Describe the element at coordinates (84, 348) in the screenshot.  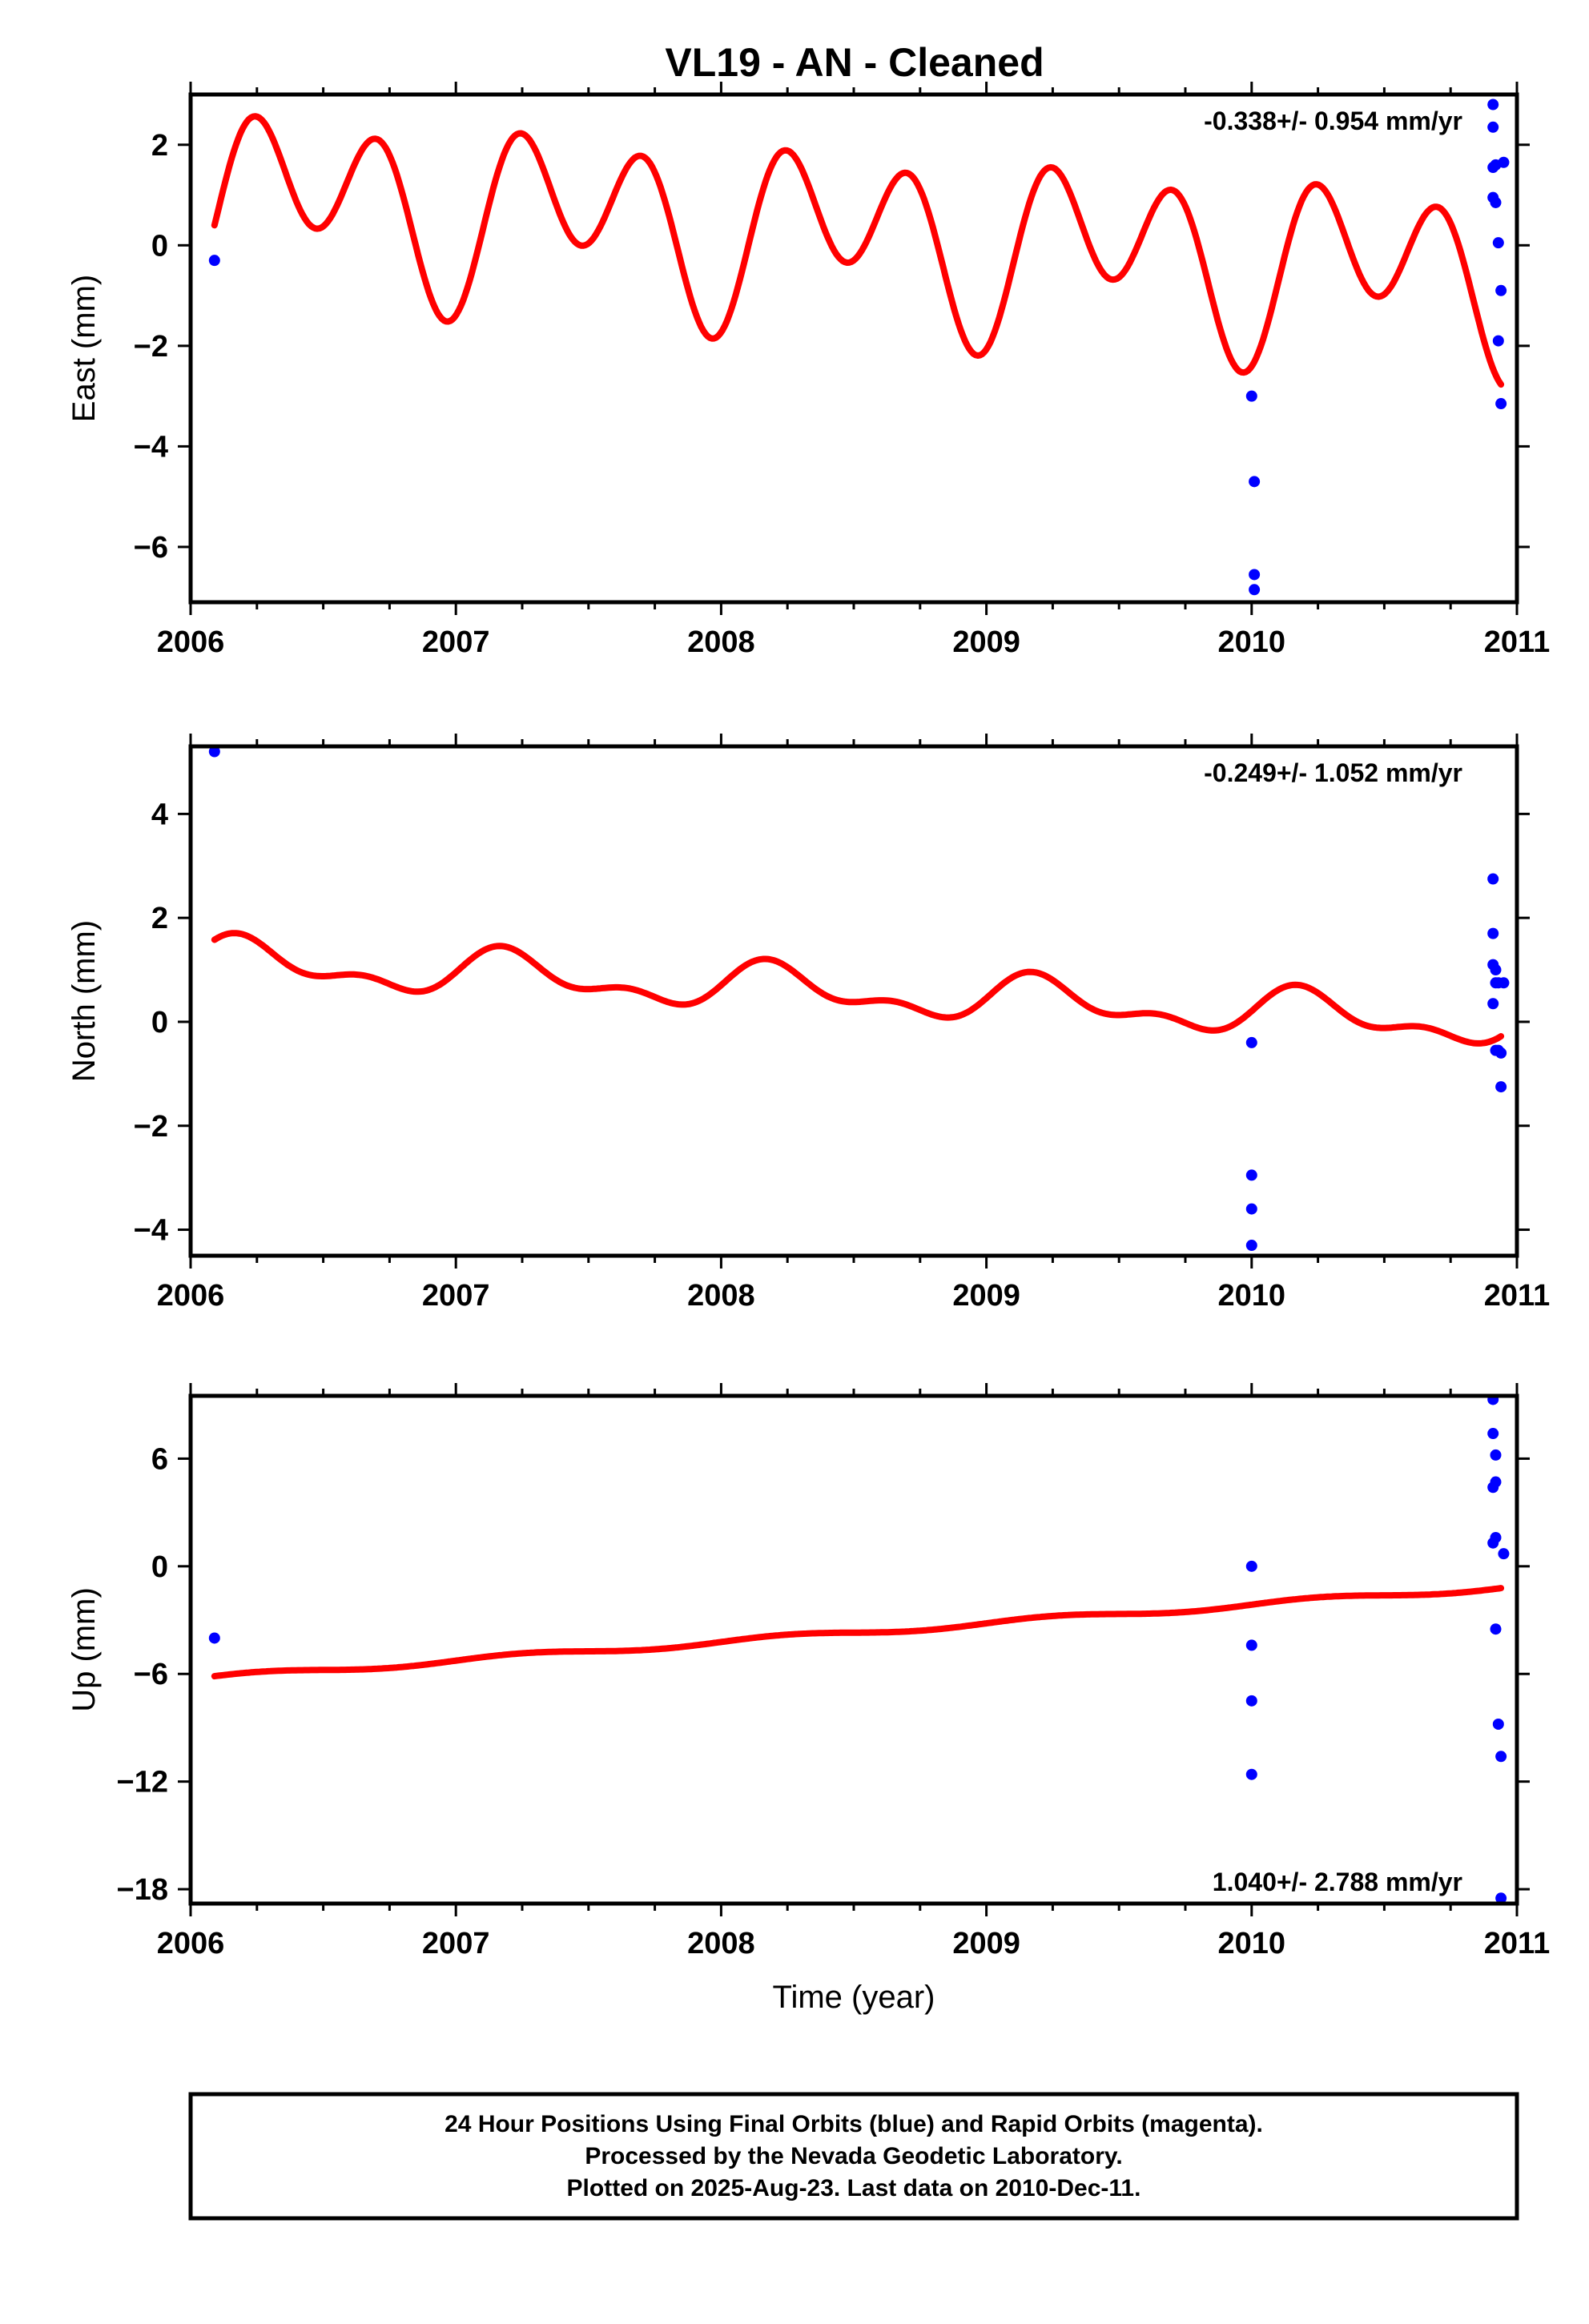
I see `y-axis-label: East (mm)` at that location.